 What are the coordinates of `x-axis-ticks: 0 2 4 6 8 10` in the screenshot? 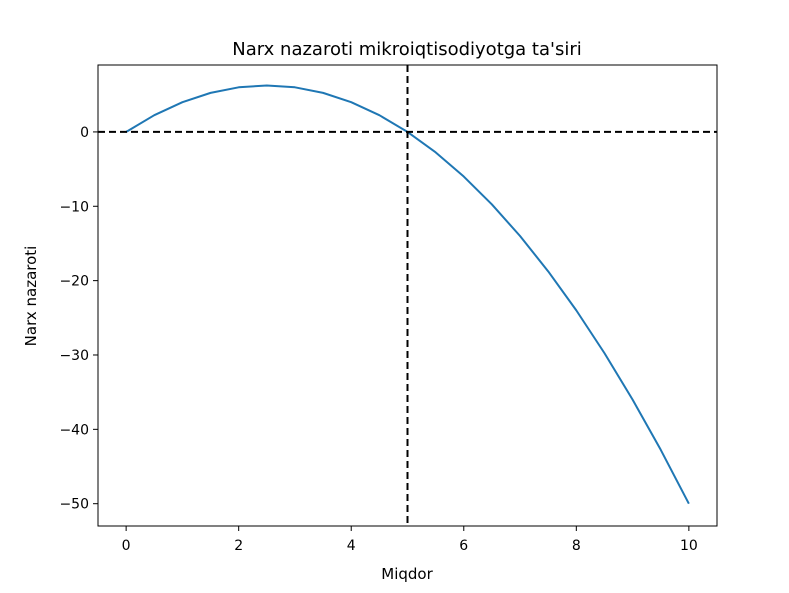 It's located at (410, 540).